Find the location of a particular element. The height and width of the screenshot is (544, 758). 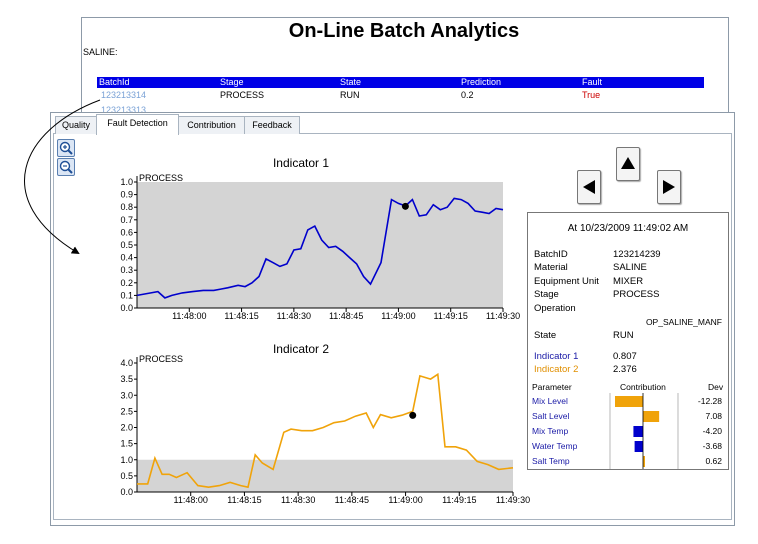

contribution-bars is located at coordinates (644, 431).